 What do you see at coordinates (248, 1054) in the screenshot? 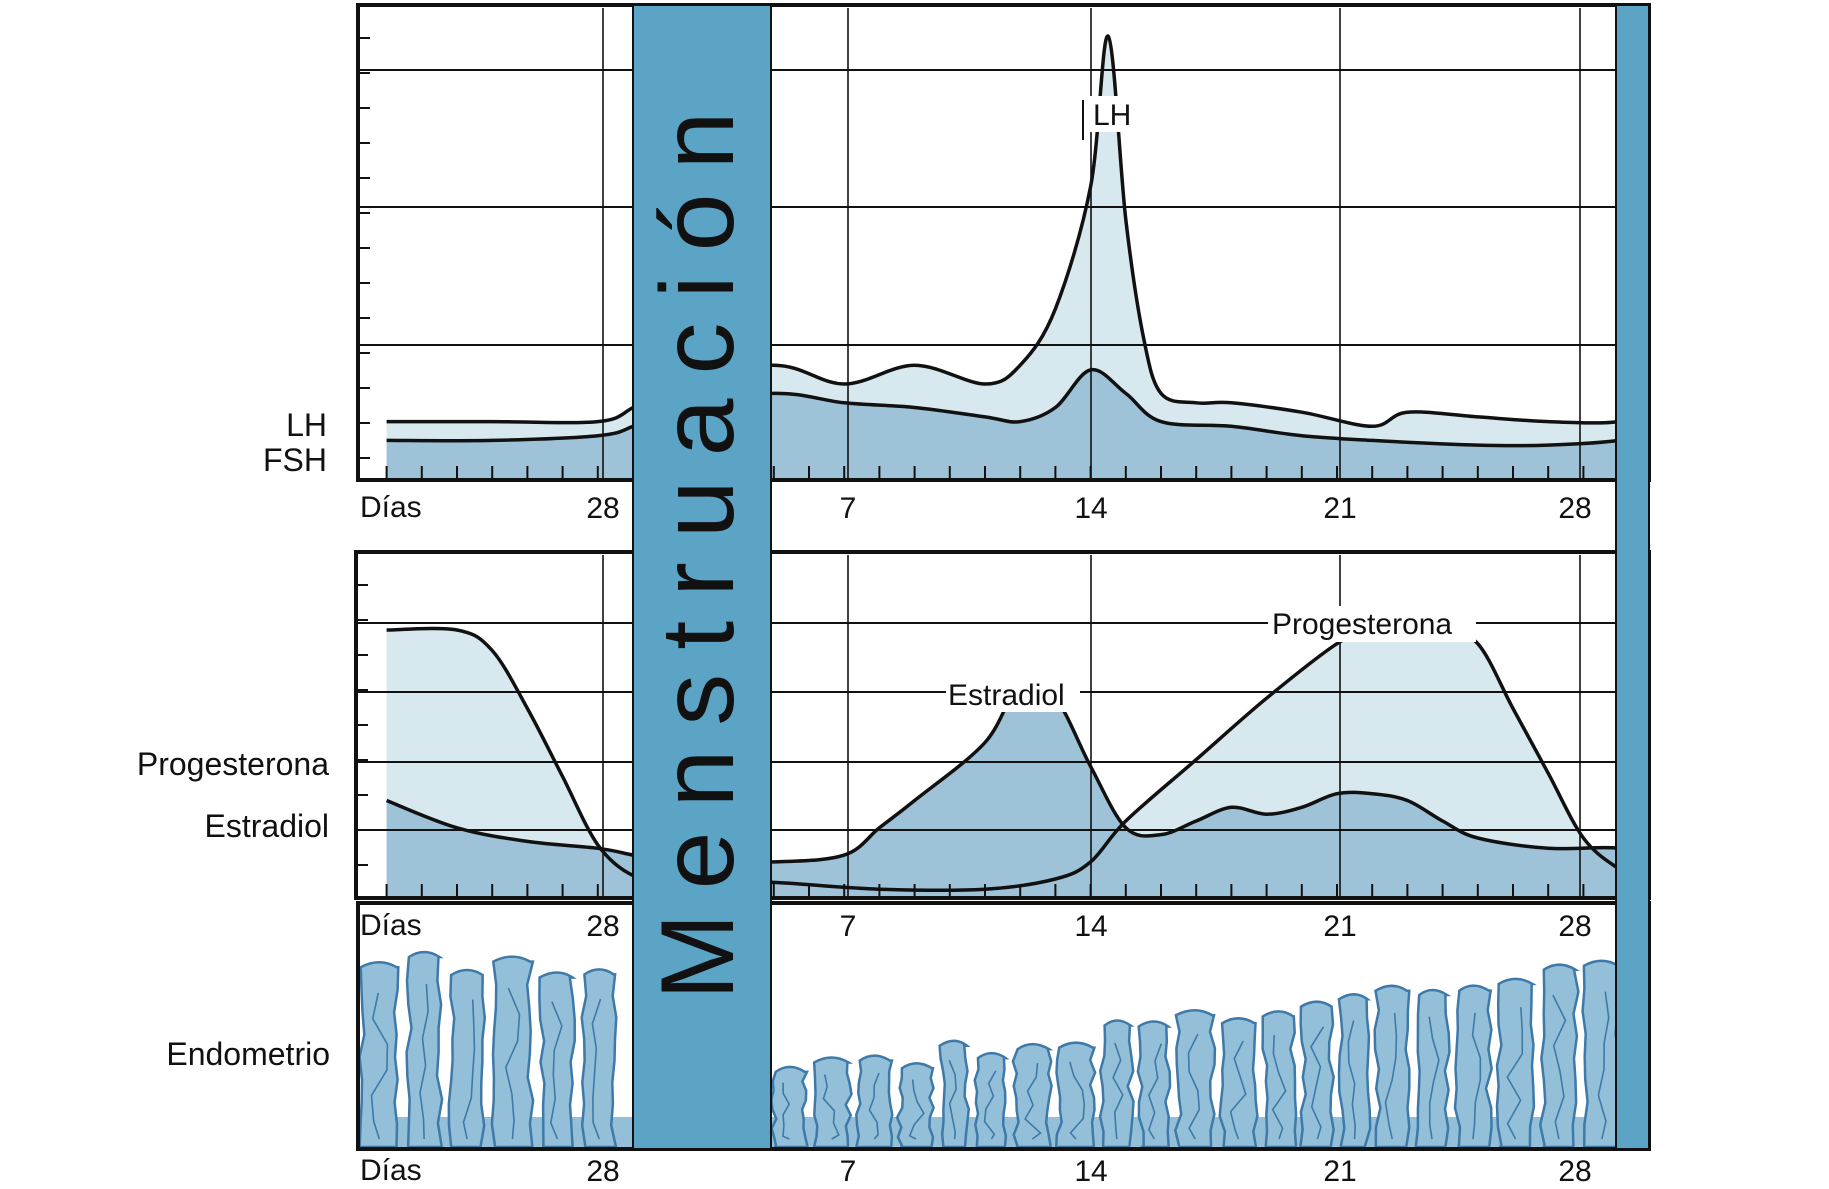
I see `side-label-endometrio: Endometrio` at bounding box center [248, 1054].